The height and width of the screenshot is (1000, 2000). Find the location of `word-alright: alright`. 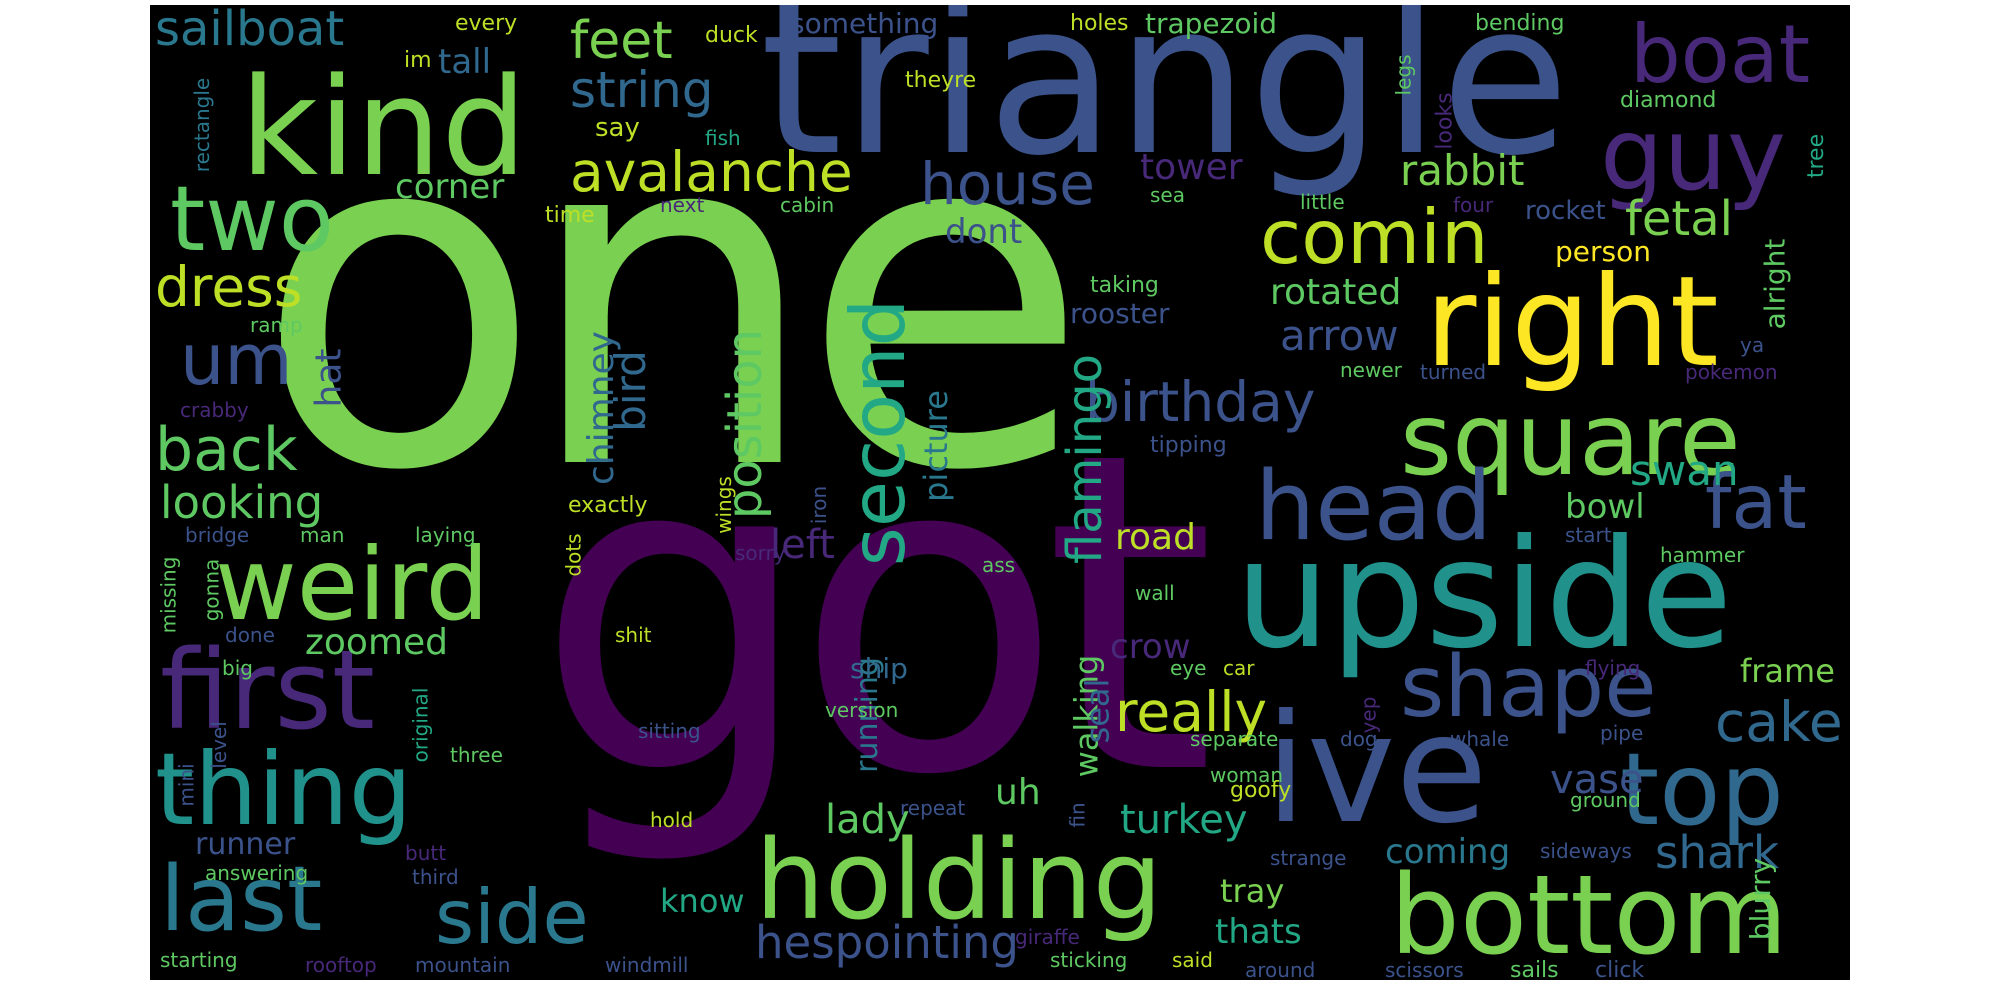

word-alright: alright is located at coordinates (1775, 284).